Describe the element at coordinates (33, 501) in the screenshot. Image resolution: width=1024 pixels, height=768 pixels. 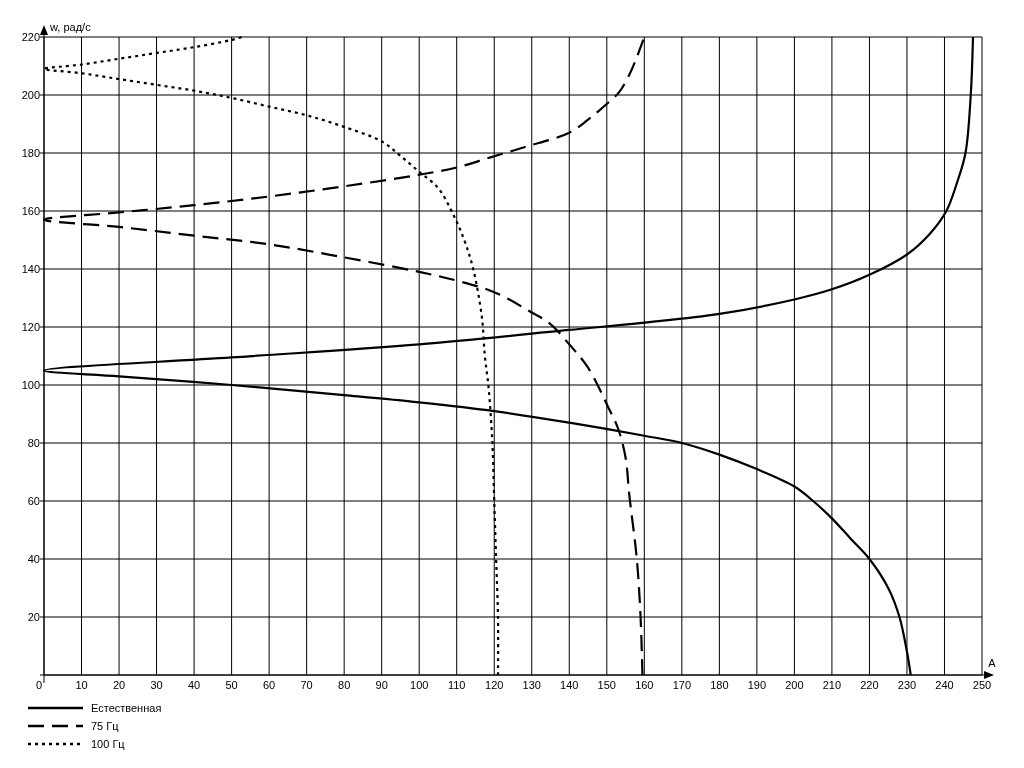
I see `y-tick-label: 60` at that location.